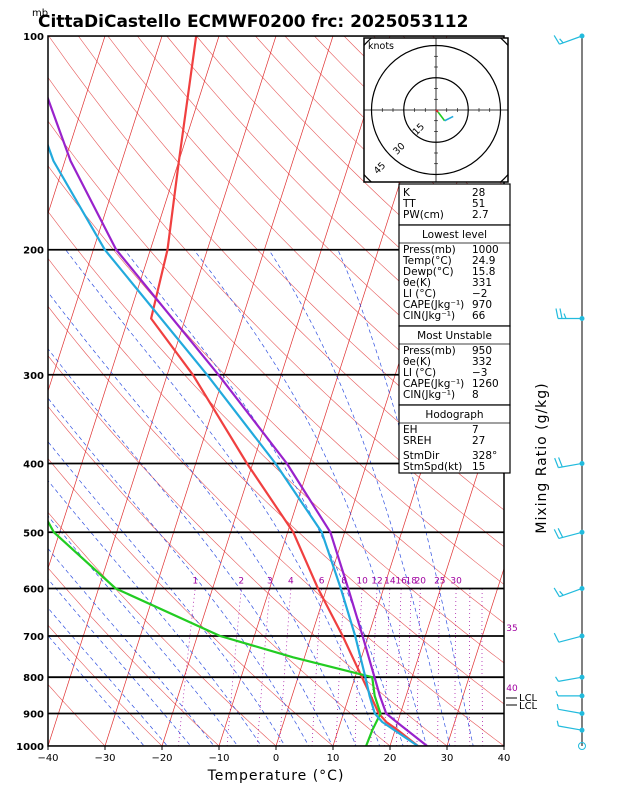 The width and height of the screenshot is (618, 800). Describe the element at coordinates (344, 582) in the screenshot. I see `mixing-ratio-label: 8` at that location.